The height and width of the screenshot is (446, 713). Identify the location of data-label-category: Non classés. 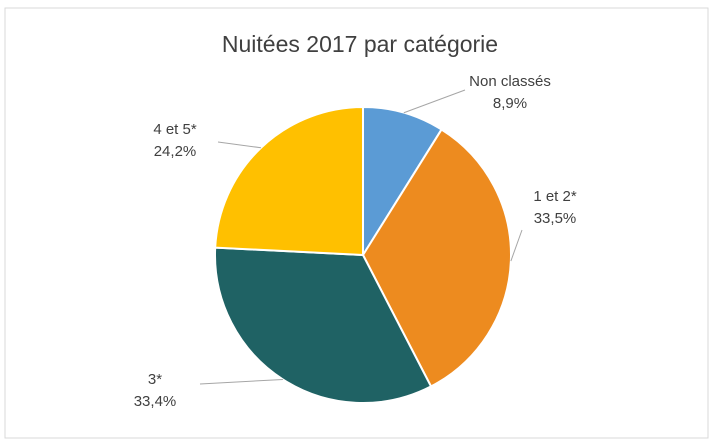
(510, 81).